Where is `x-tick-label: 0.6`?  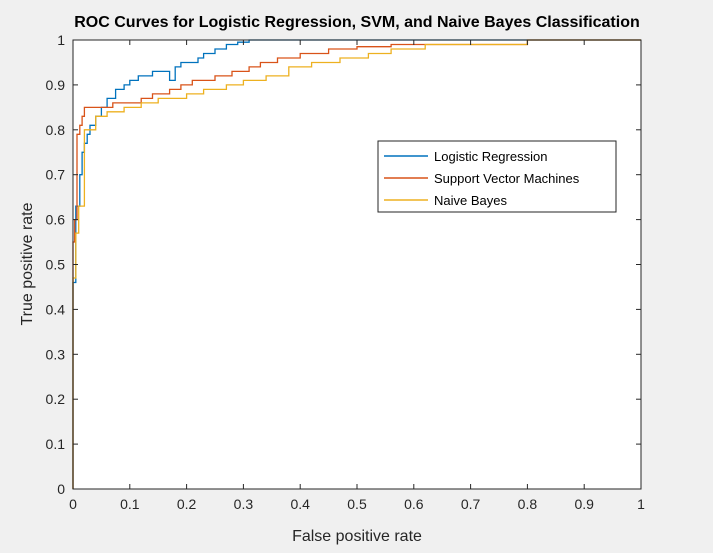
x-tick-label: 0.6 is located at coordinates (414, 504).